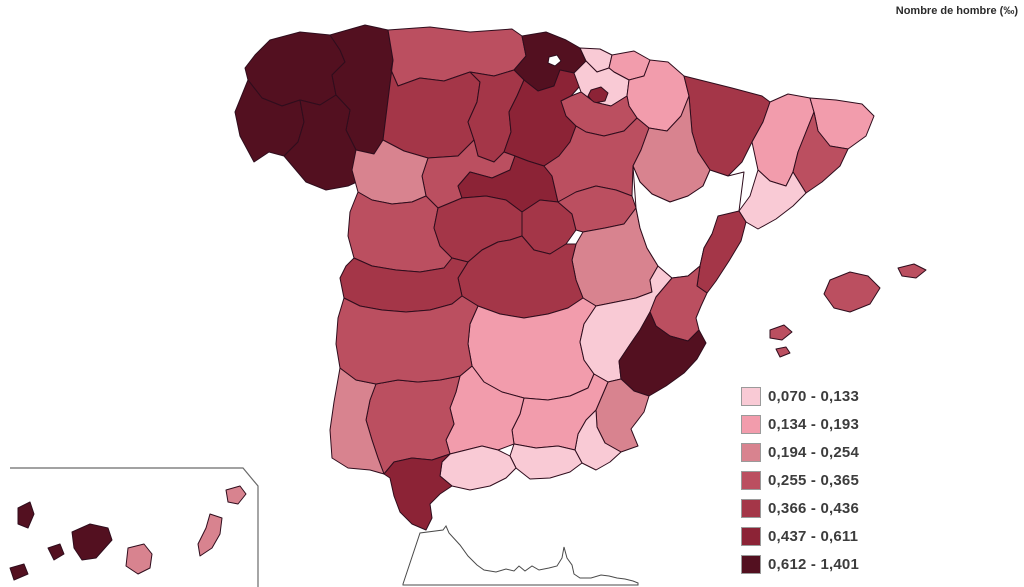 This screenshot has height=587, width=1024. What do you see at coordinates (56, 552) in the screenshot?
I see `province-la-gomera` at bounding box center [56, 552].